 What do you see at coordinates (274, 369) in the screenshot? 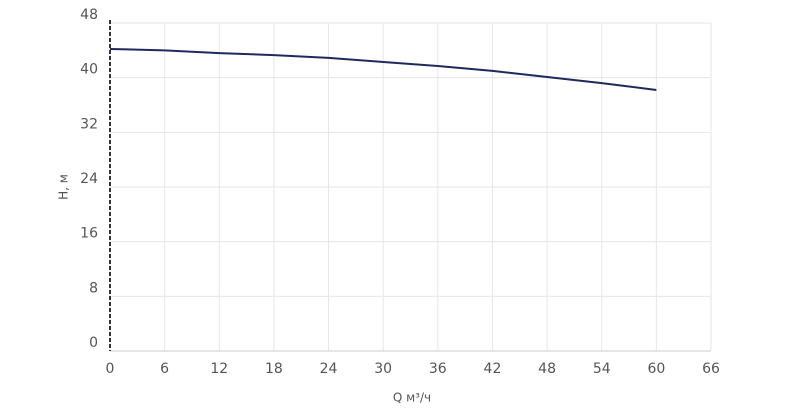
I see `x-tick-label: 18` at bounding box center [274, 369].